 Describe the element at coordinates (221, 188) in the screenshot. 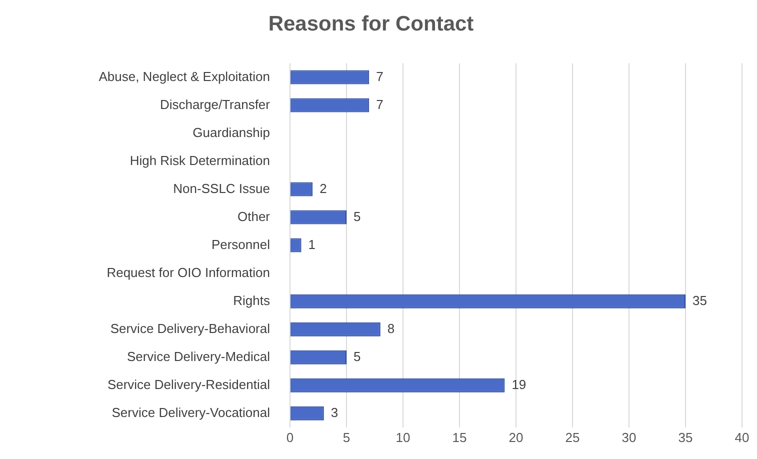

I see `y-tick-label: Non-SSLC Issue` at that location.